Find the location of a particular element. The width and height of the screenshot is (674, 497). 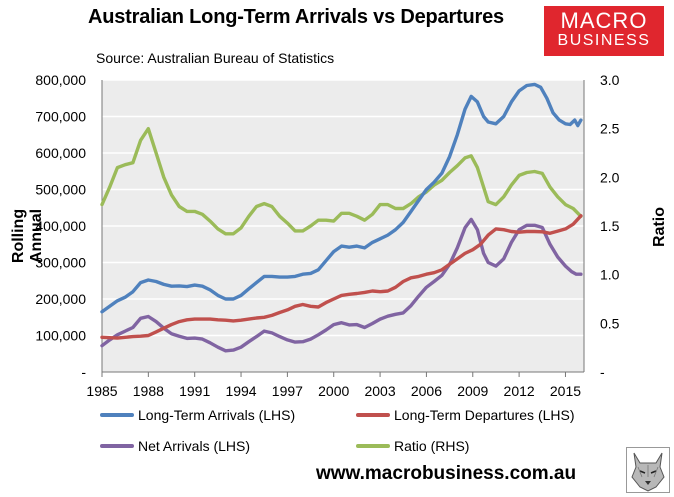

website-url: www.macrobusiness.com.au is located at coordinates (446, 473).